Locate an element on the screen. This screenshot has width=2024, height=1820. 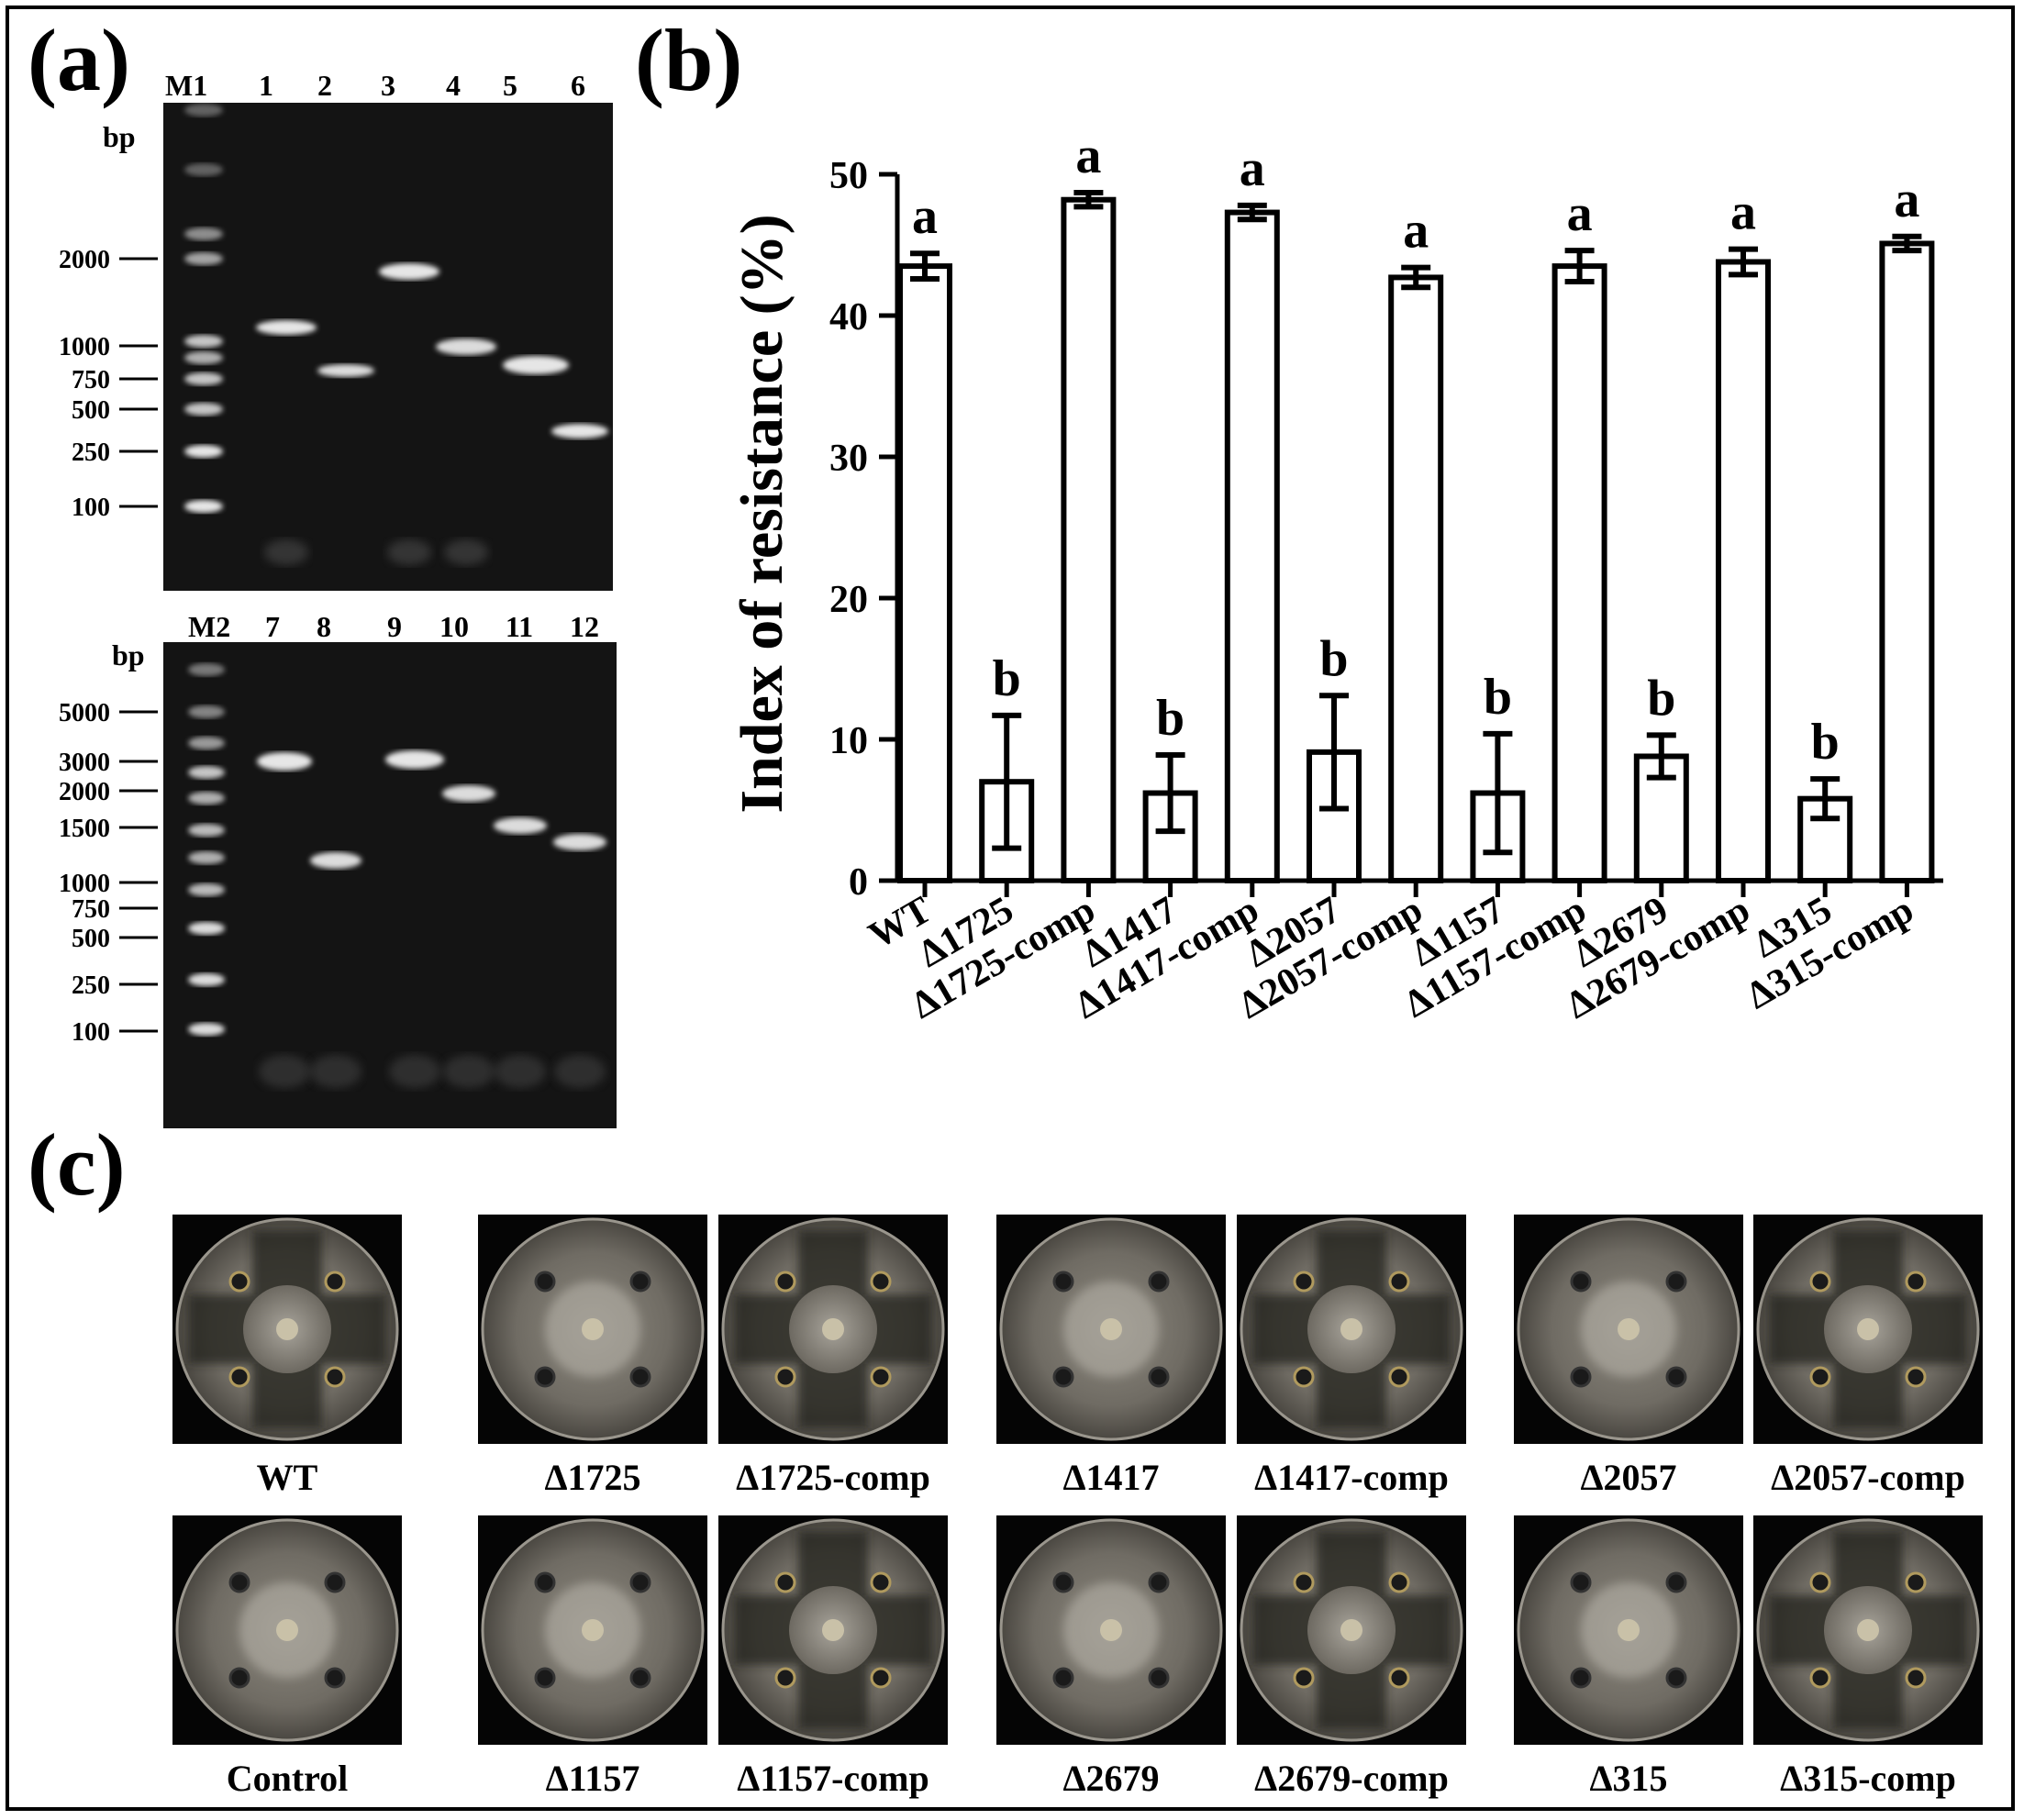
gel-bottom-marker-label: M2 is located at coordinates (209, 626).